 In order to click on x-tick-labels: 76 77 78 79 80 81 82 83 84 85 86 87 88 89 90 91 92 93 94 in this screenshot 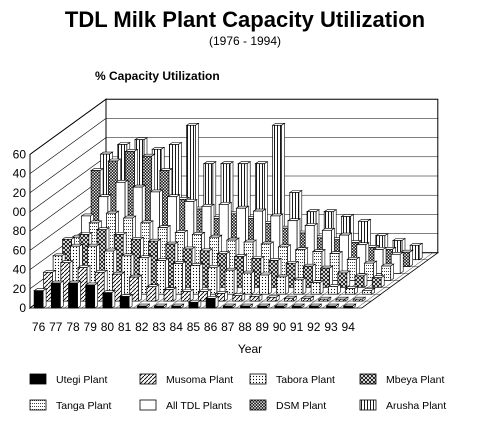, I will do `click(193, 327)`.